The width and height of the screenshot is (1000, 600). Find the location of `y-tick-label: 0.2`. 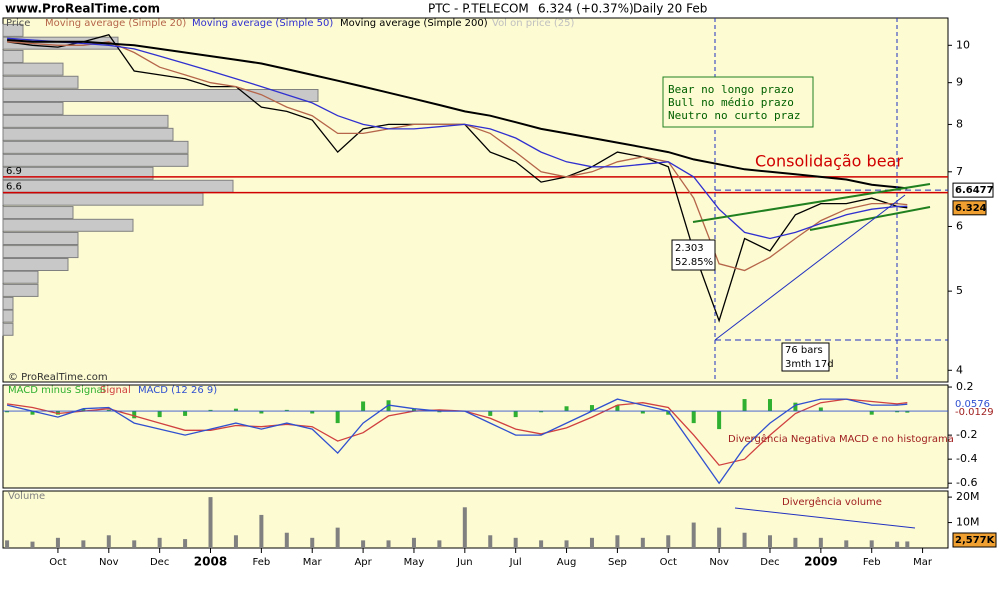

y-tick-label: 0.2 is located at coordinates (965, 386).